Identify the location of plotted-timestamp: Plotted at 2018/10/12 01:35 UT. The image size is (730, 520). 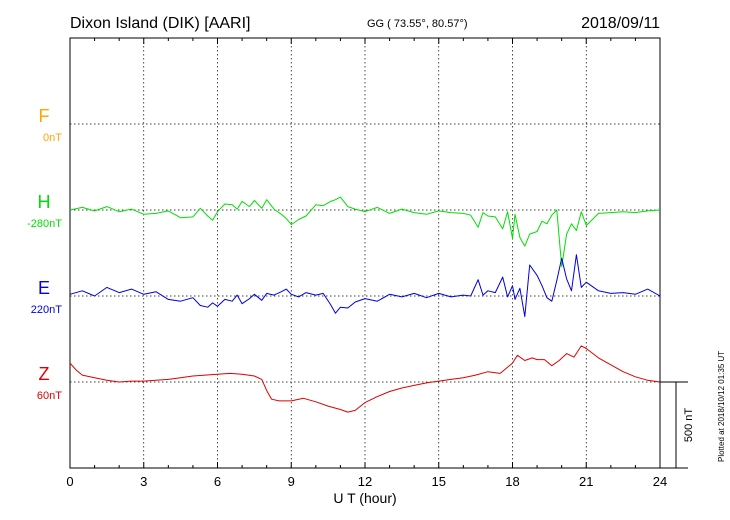
(721, 406).